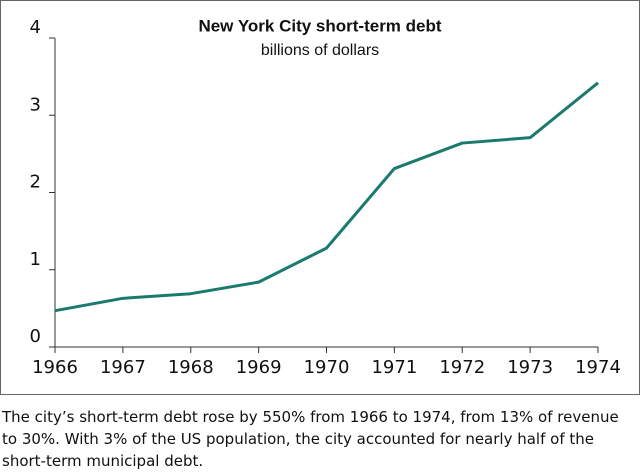  Describe the element at coordinates (35, 27) in the screenshot. I see `y-tick-label: 4` at that location.